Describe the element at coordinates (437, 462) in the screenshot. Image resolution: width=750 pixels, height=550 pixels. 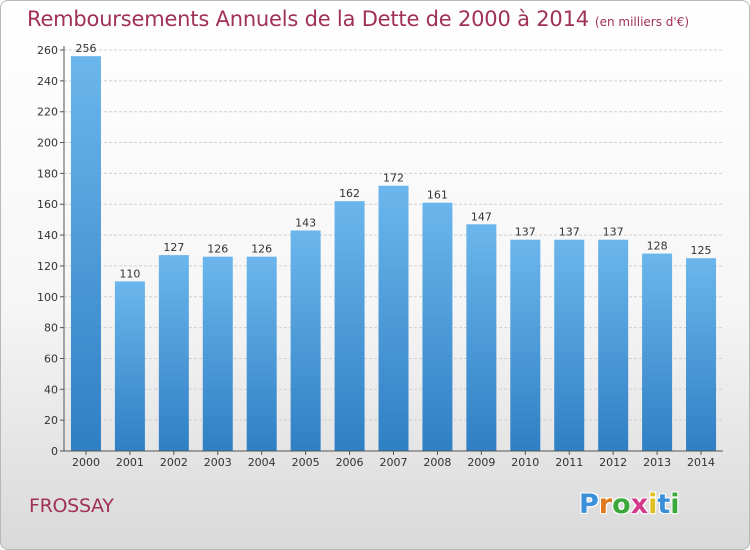
I see `x-tick-label: 2008` at that location.